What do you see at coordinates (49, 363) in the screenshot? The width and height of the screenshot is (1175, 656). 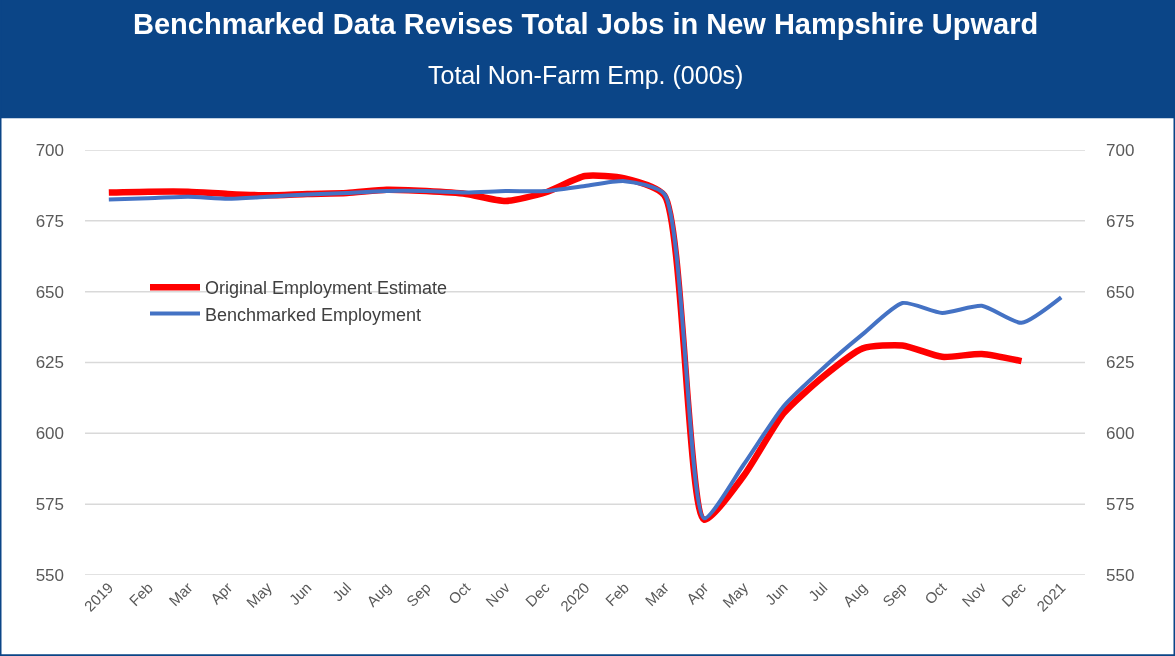 I see `y-tick-label: 625` at bounding box center [49, 363].